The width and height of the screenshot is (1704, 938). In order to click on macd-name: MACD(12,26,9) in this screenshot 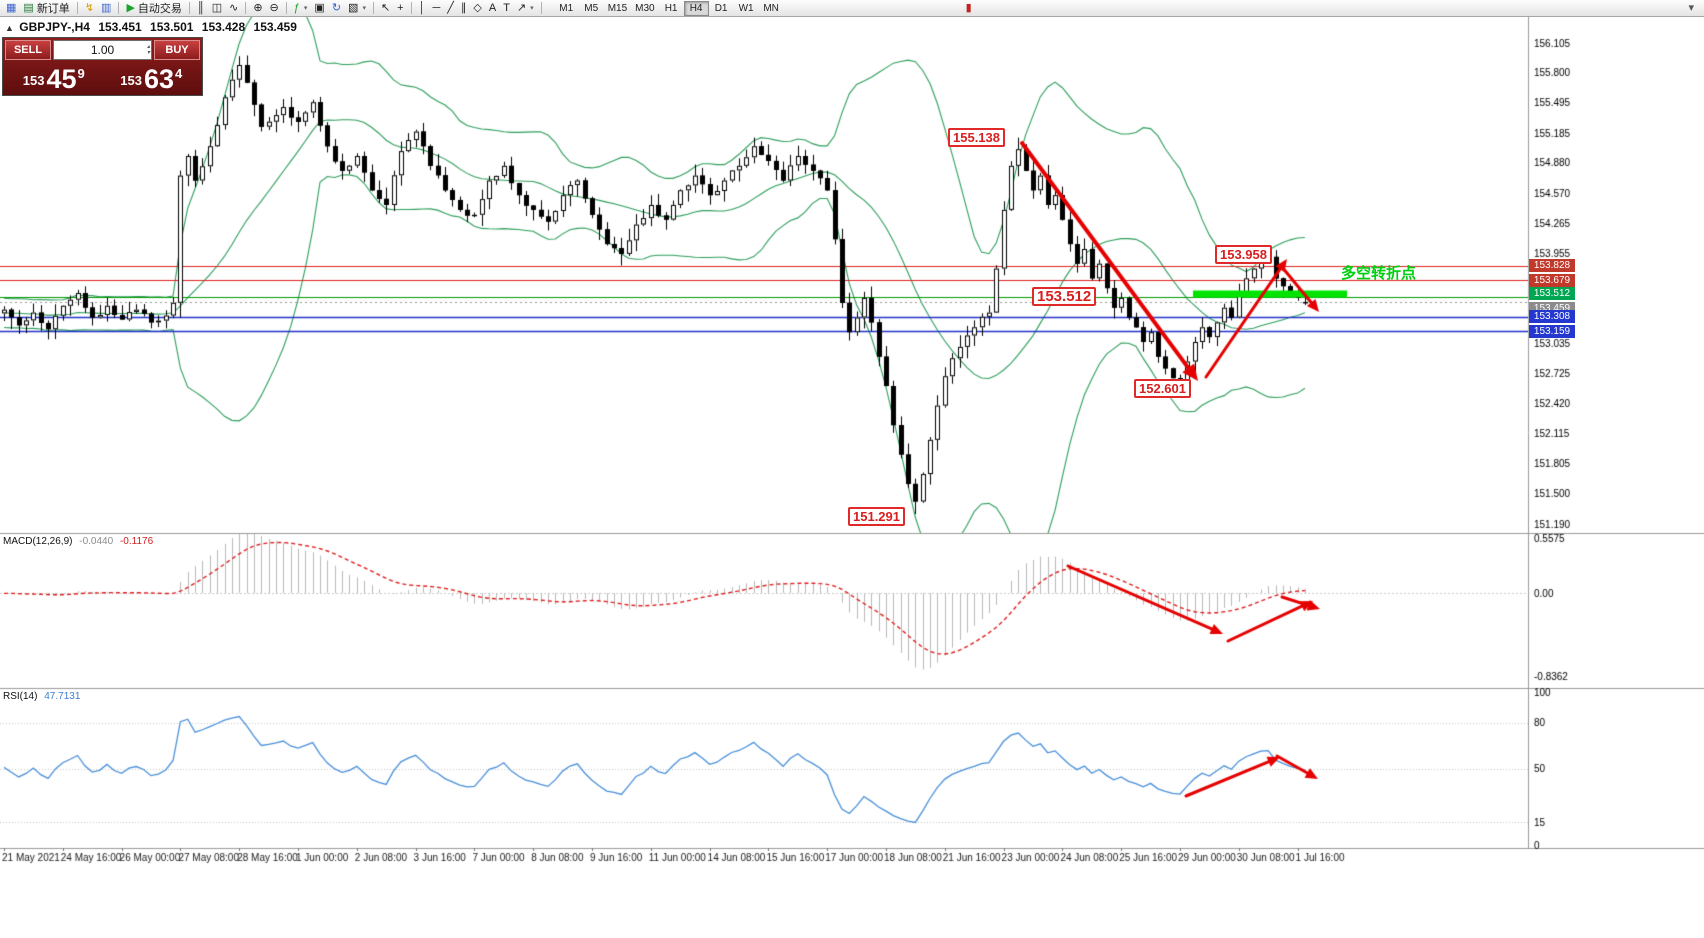, I will do `click(38, 541)`.